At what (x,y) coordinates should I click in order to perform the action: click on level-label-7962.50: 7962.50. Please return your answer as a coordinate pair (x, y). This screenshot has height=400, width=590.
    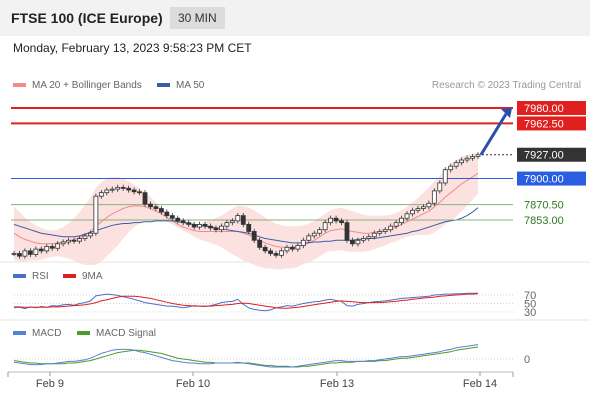
    Looking at the image, I should click on (544, 124).